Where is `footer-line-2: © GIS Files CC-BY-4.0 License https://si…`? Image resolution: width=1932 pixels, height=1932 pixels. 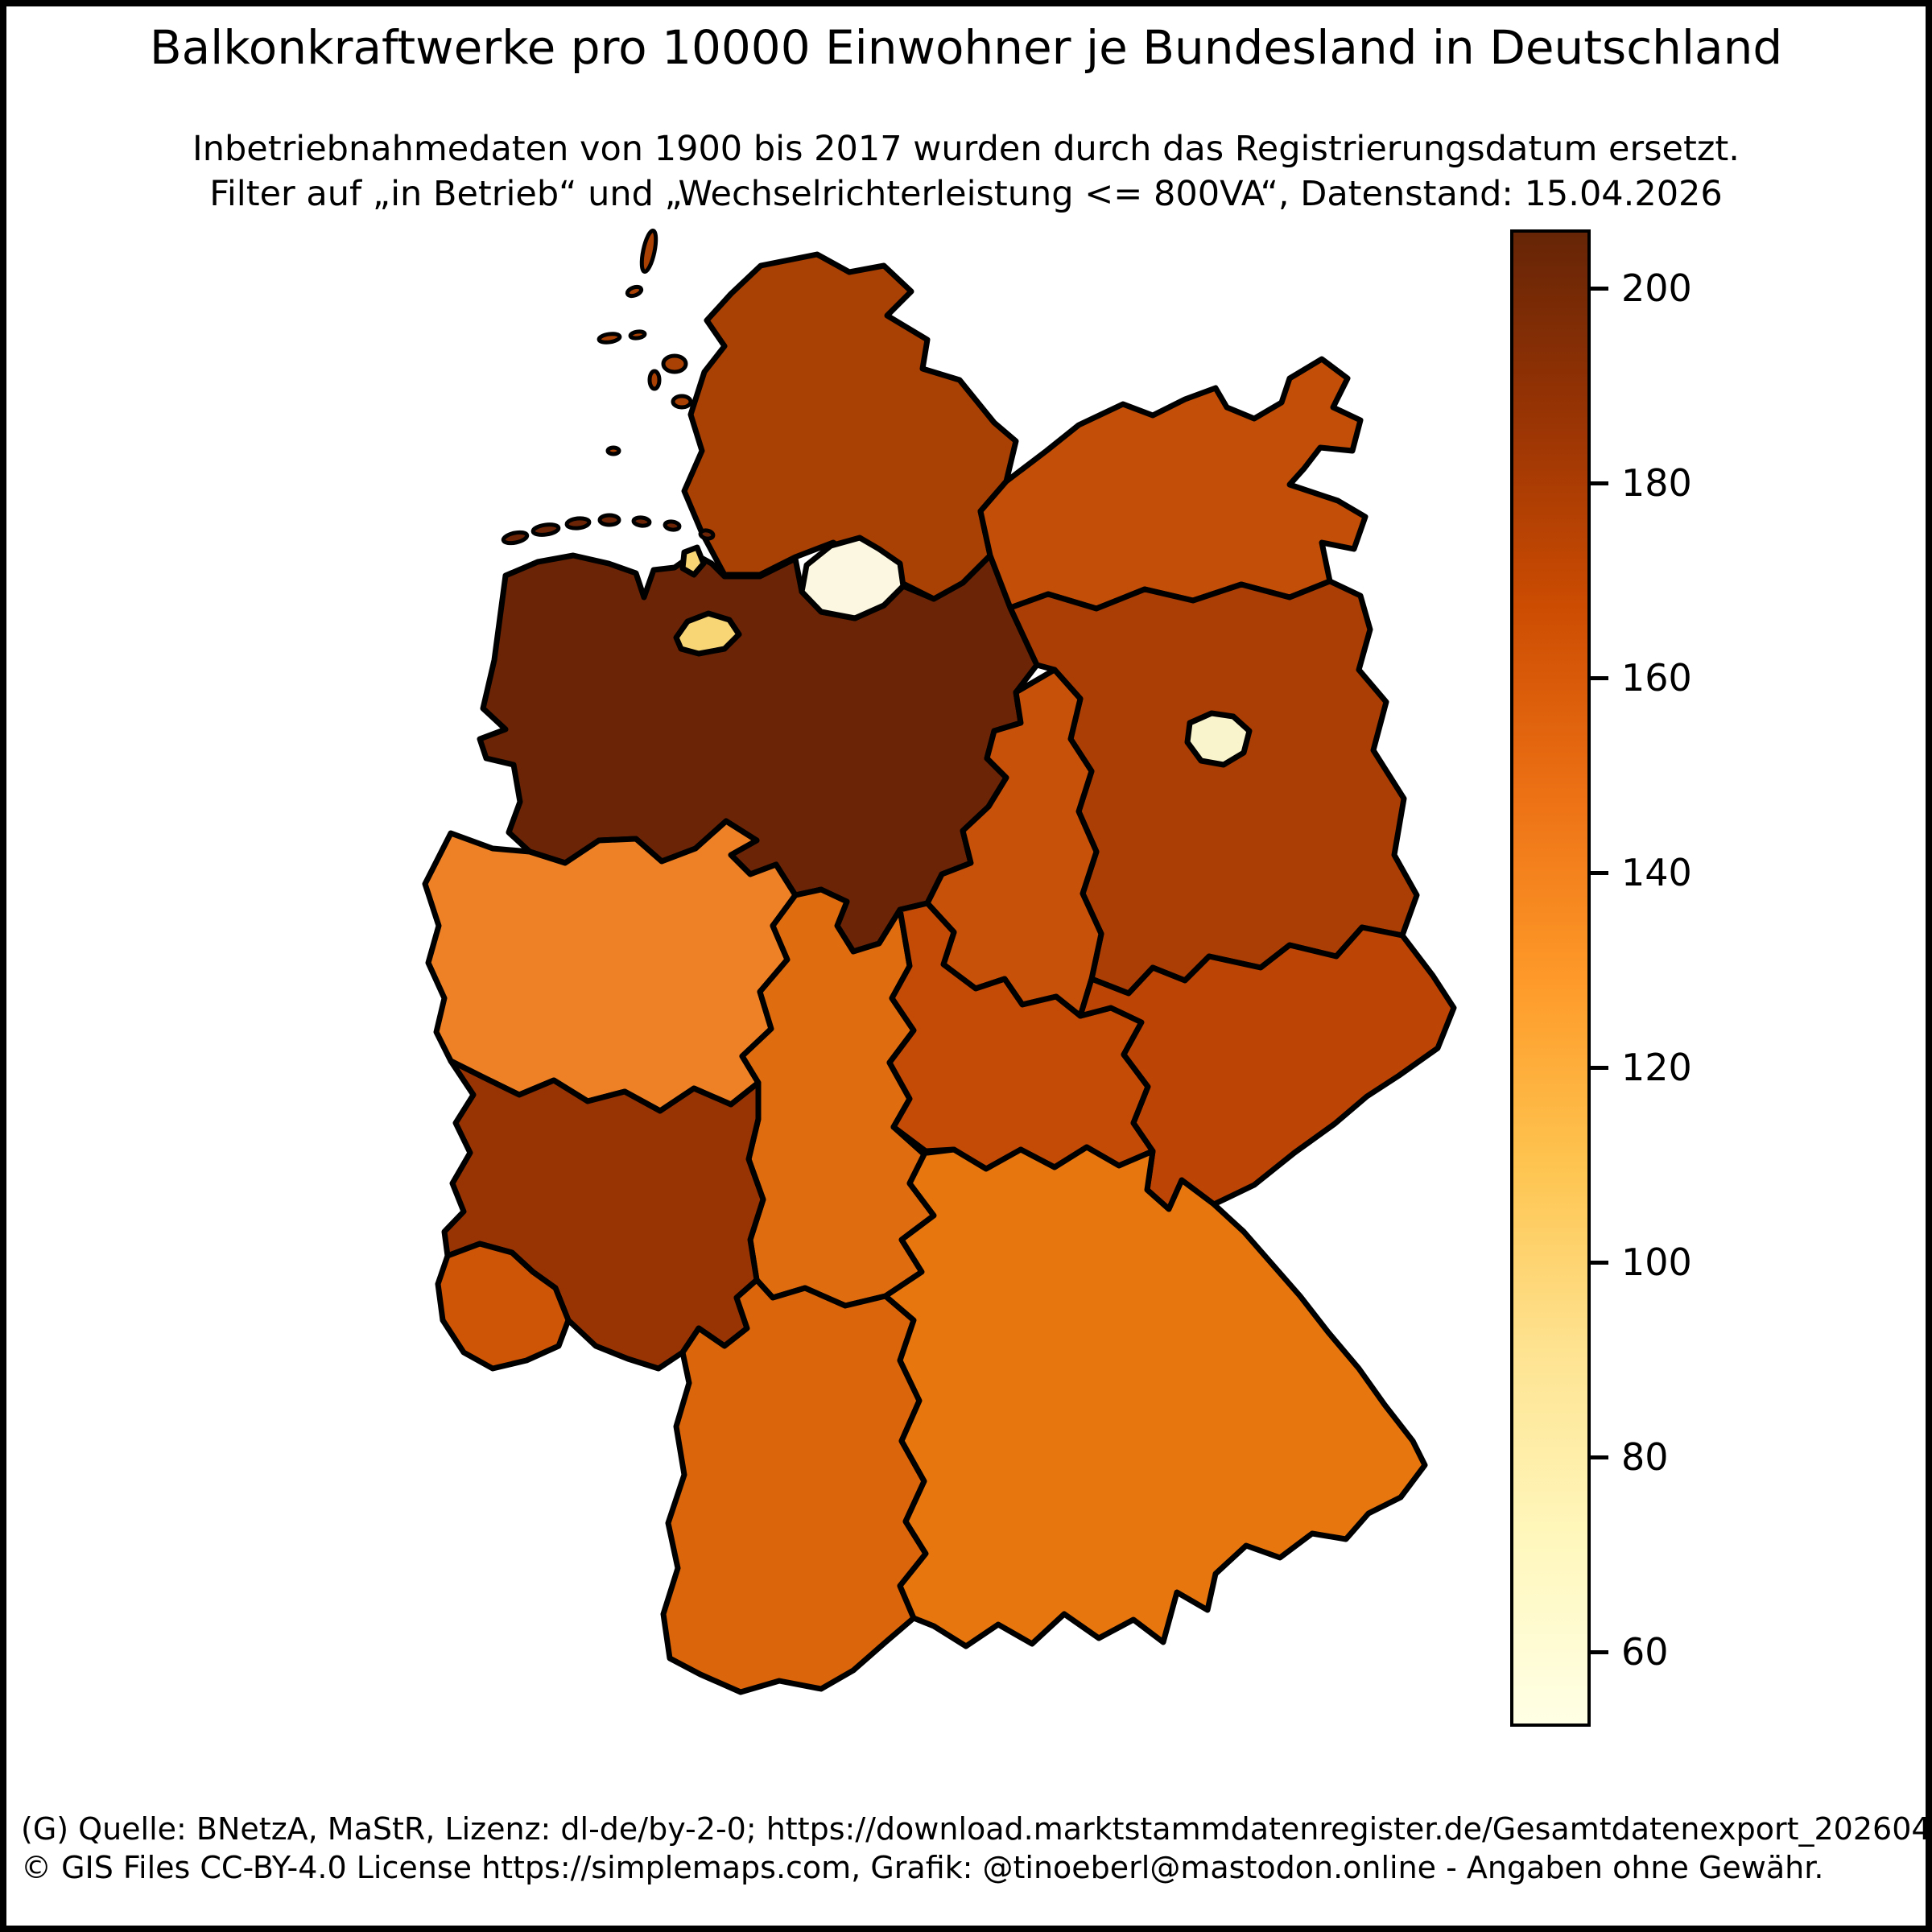 footer-line-2: © GIS Files CC-BY-4.0 License https://si… is located at coordinates (923, 1867).